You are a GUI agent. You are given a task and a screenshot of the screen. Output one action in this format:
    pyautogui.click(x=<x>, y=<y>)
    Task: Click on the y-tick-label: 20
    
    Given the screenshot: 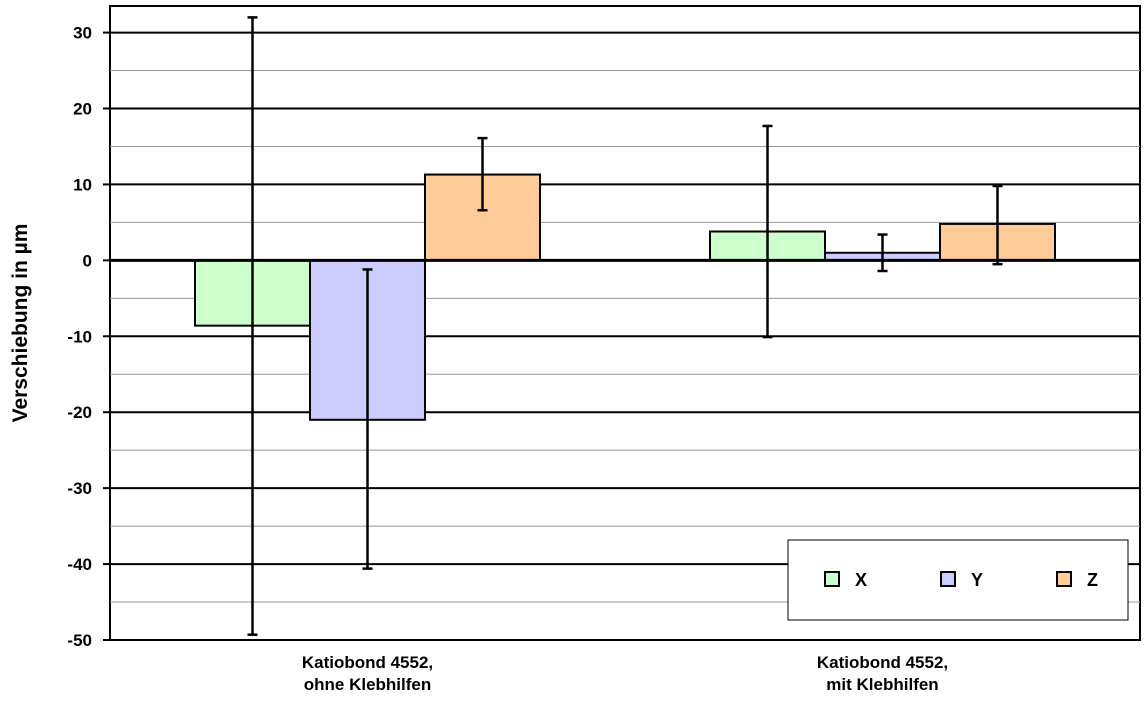 What is the action you would take?
    pyautogui.click(x=82, y=109)
    